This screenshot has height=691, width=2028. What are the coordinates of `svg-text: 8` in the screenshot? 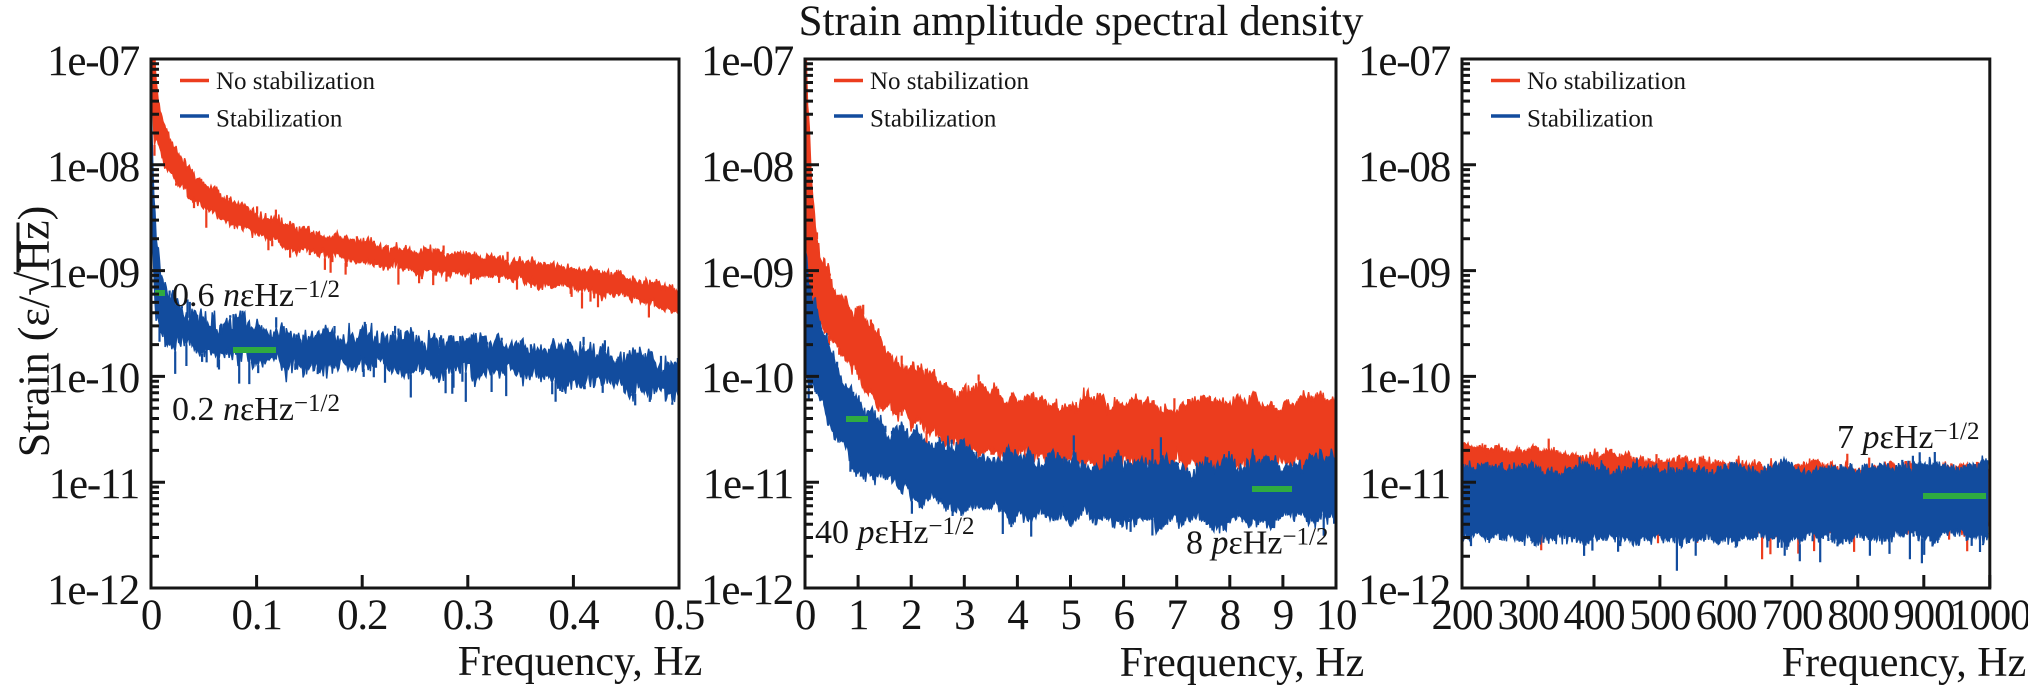 It's located at (1230, 615).